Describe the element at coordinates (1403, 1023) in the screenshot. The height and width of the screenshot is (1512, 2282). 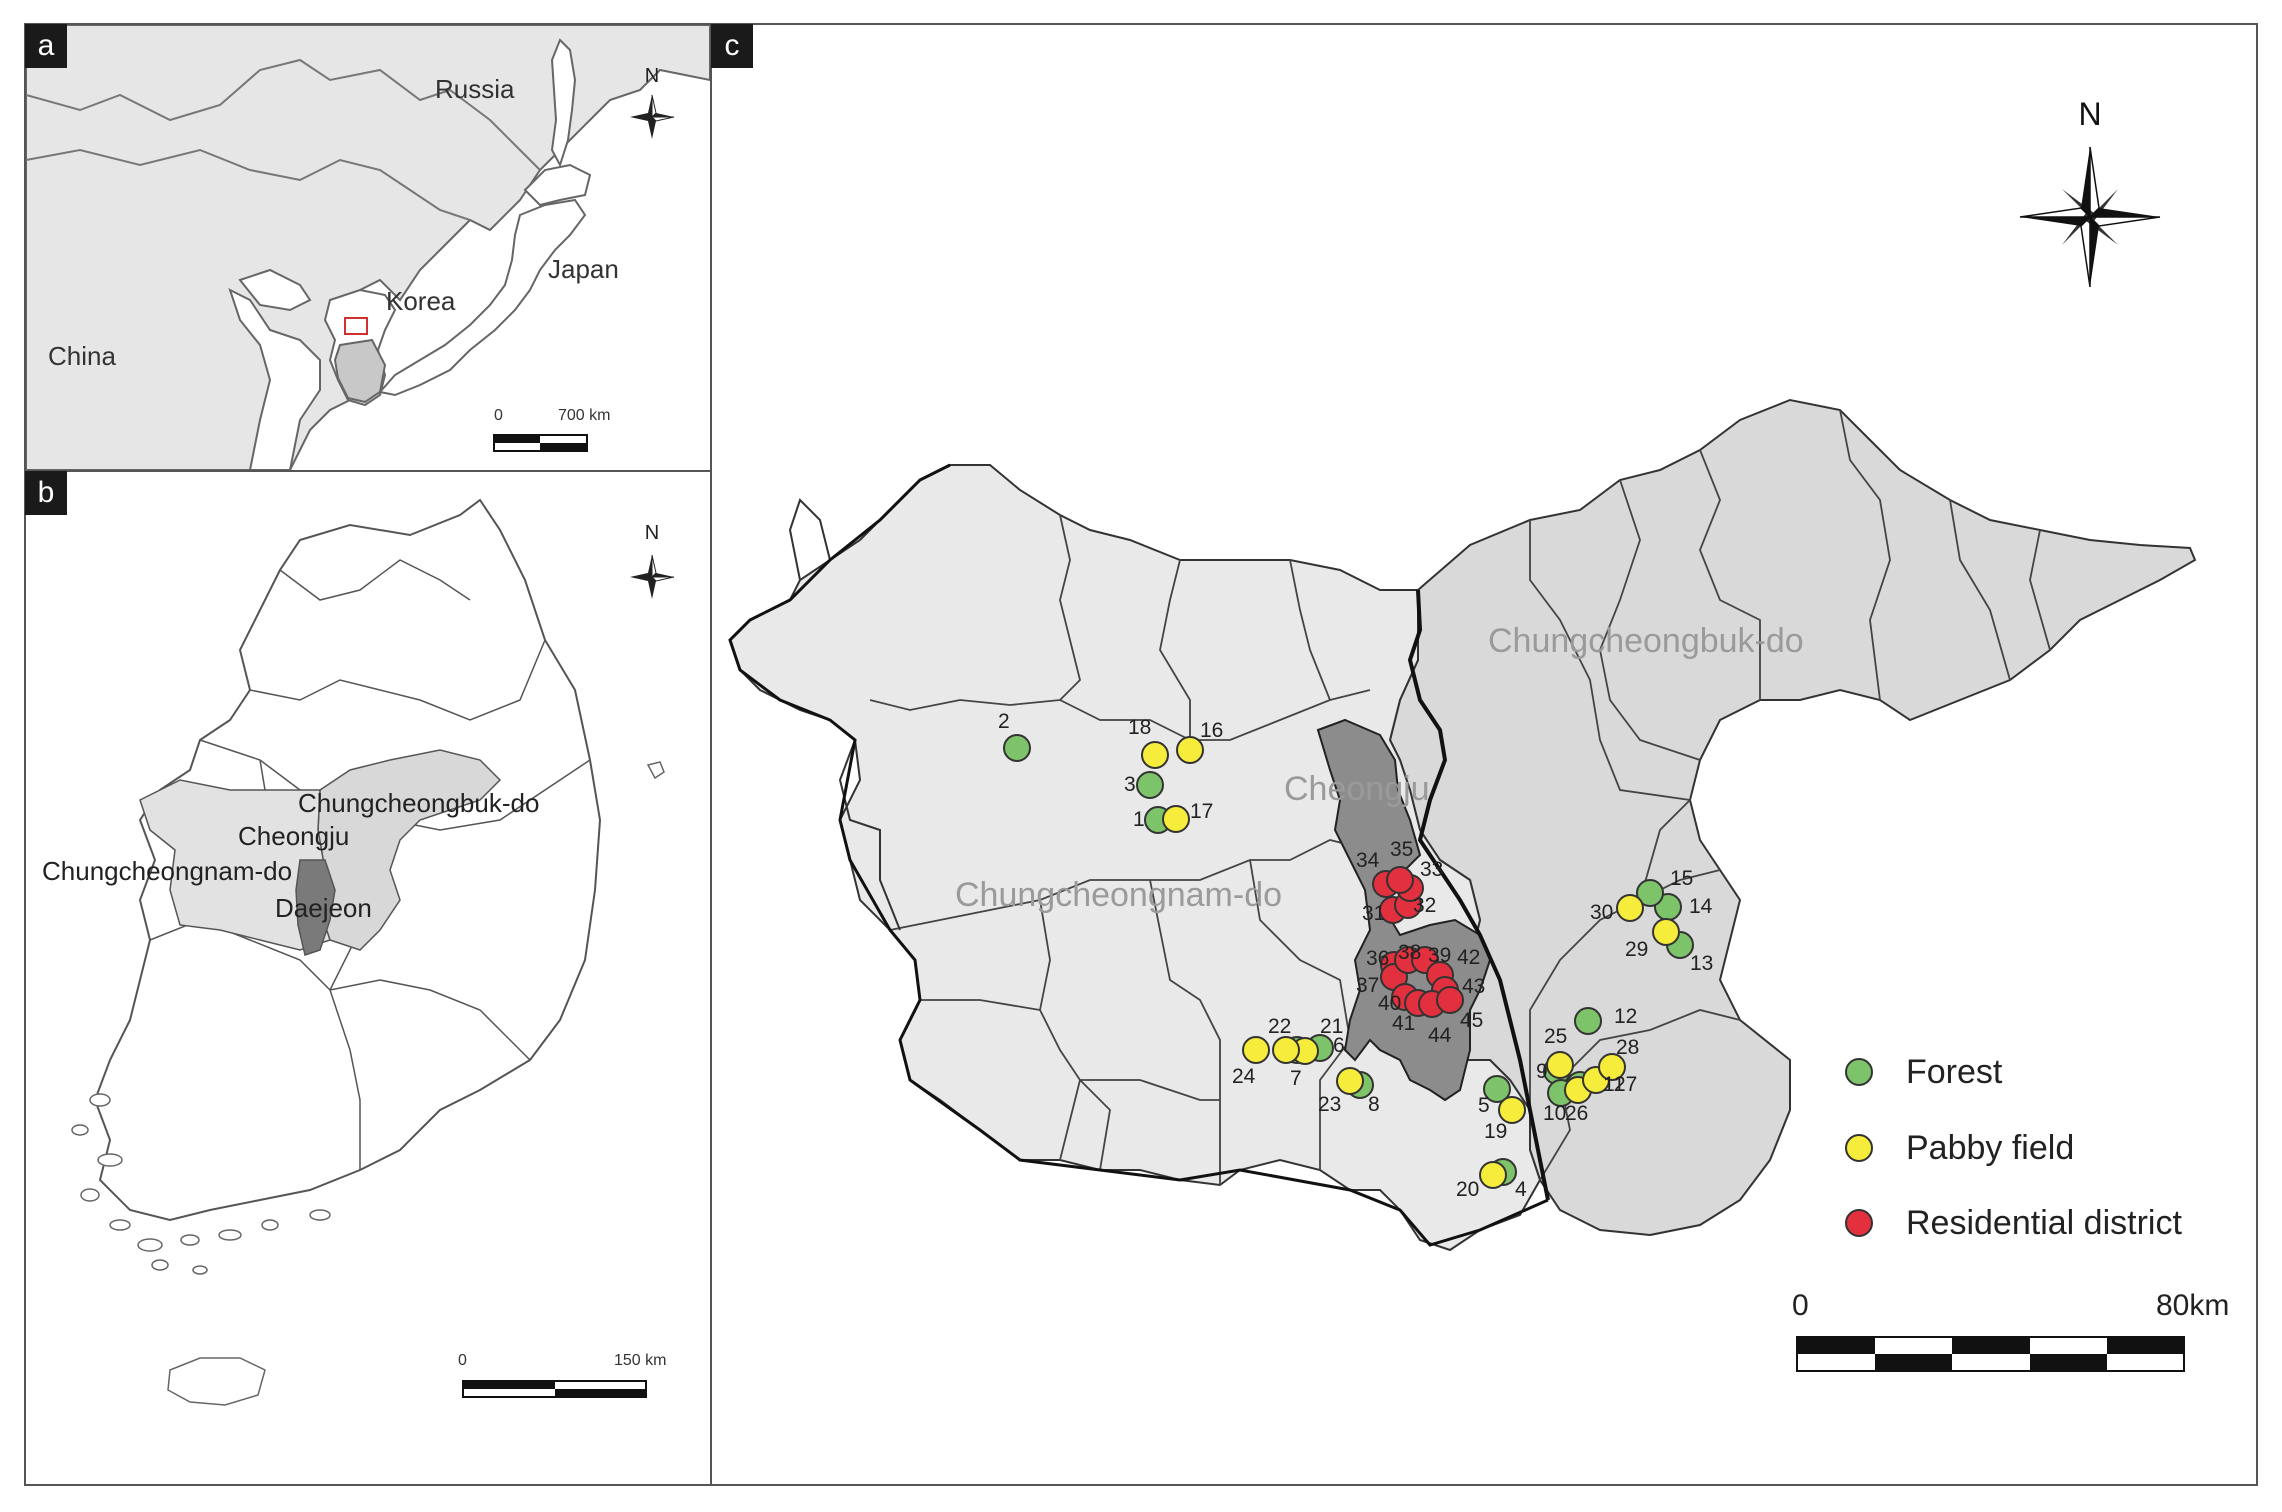
I see `site-label-41: 41` at that location.